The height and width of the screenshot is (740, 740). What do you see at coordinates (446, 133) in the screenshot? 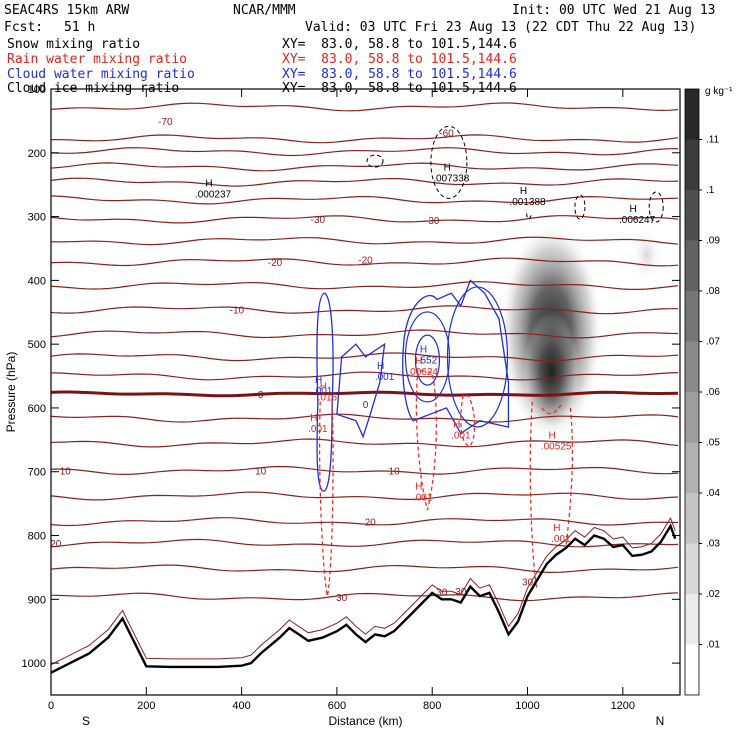
I see `isotherm-label: -60` at bounding box center [446, 133].